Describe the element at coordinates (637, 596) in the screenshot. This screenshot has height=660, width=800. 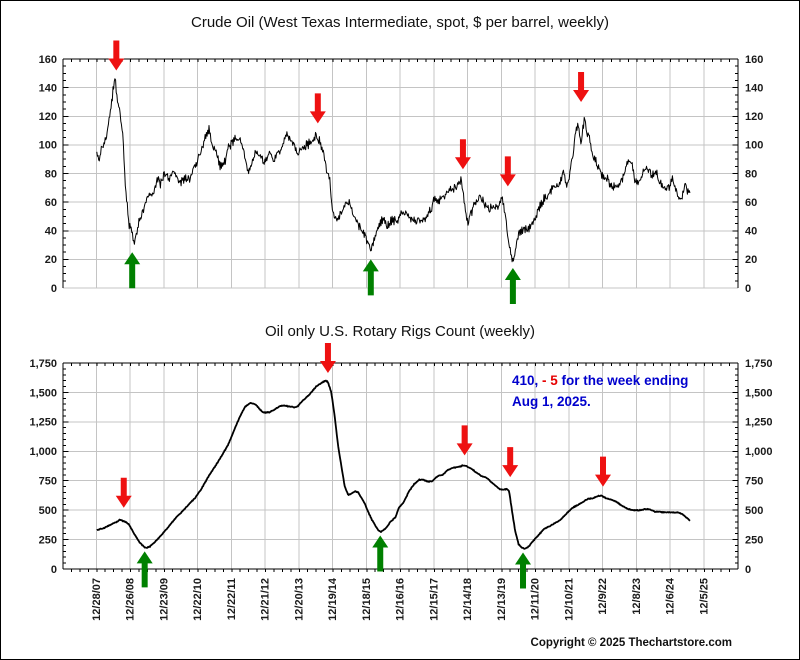
I see `svg-text: 12/8/23` at that location.